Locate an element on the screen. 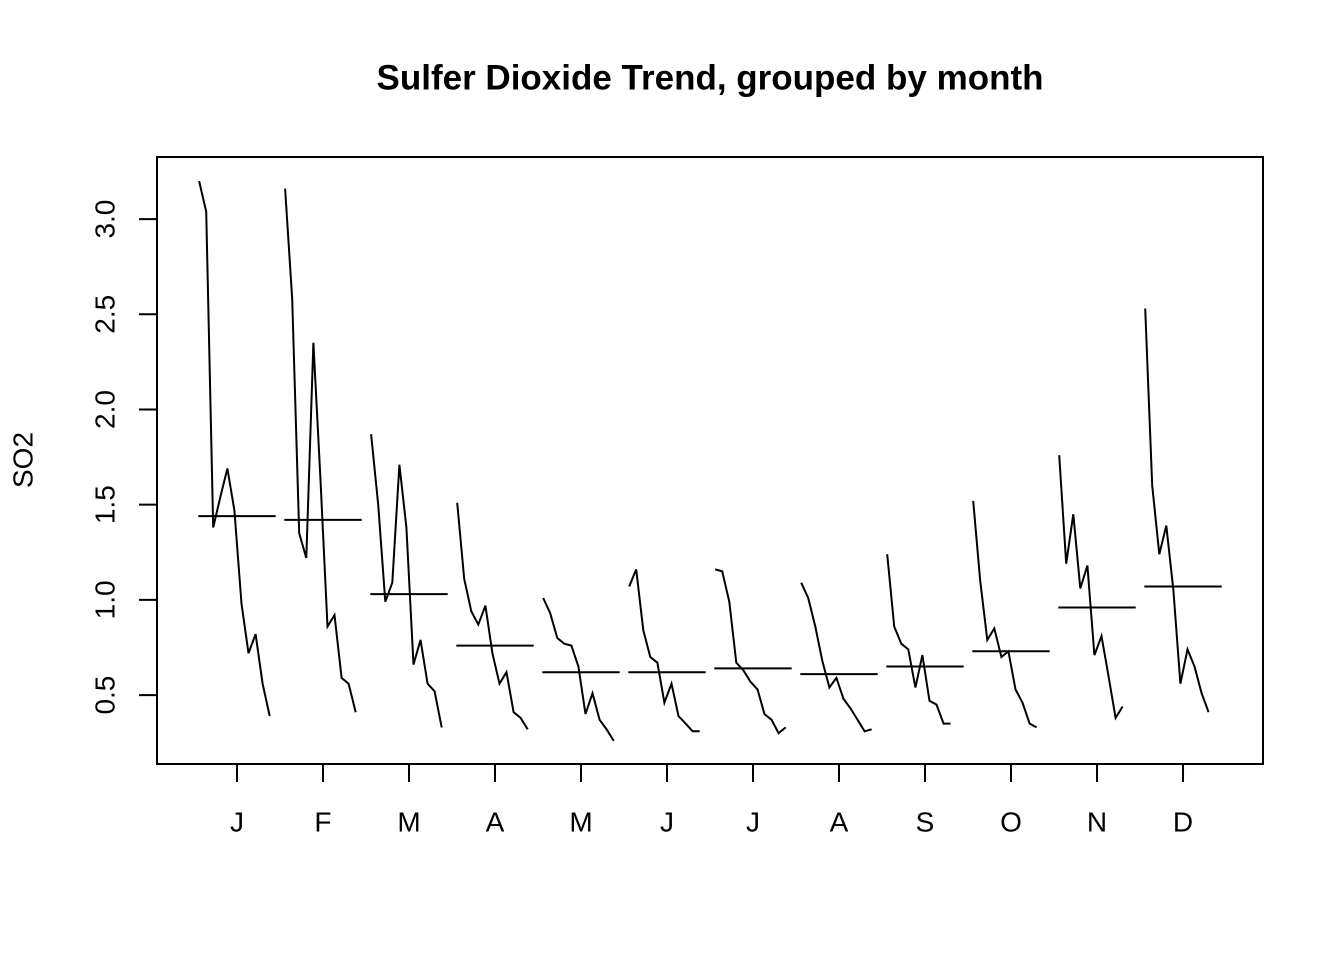 The width and height of the screenshot is (1344, 960). y-axis-label: SO2 is located at coordinates (22, 460).